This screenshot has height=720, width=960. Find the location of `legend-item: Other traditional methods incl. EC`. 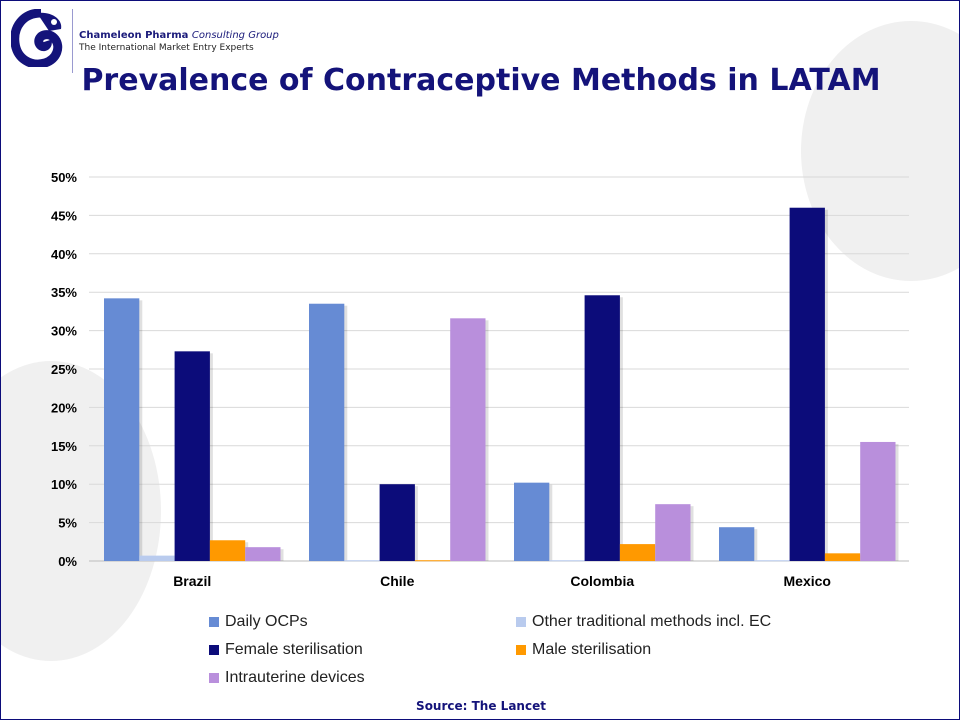

legend-item: Other traditional methods incl. EC is located at coordinates (643, 622).